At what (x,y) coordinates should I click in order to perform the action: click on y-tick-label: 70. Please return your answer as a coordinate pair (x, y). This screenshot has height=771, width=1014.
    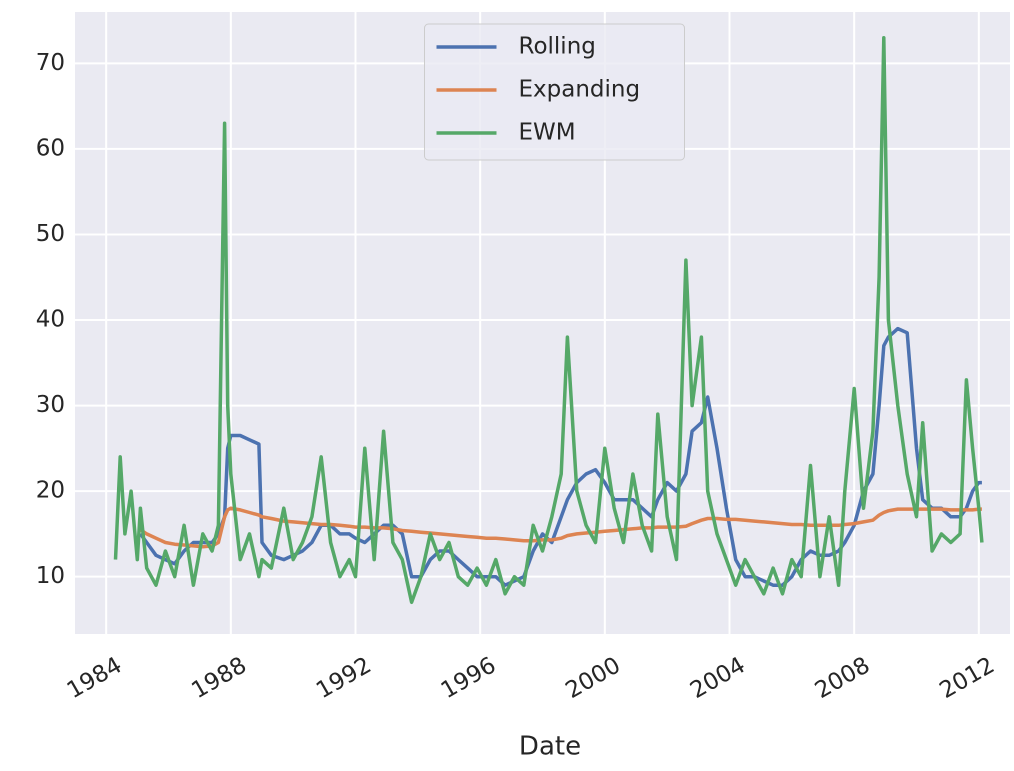
    Looking at the image, I should click on (50, 63).